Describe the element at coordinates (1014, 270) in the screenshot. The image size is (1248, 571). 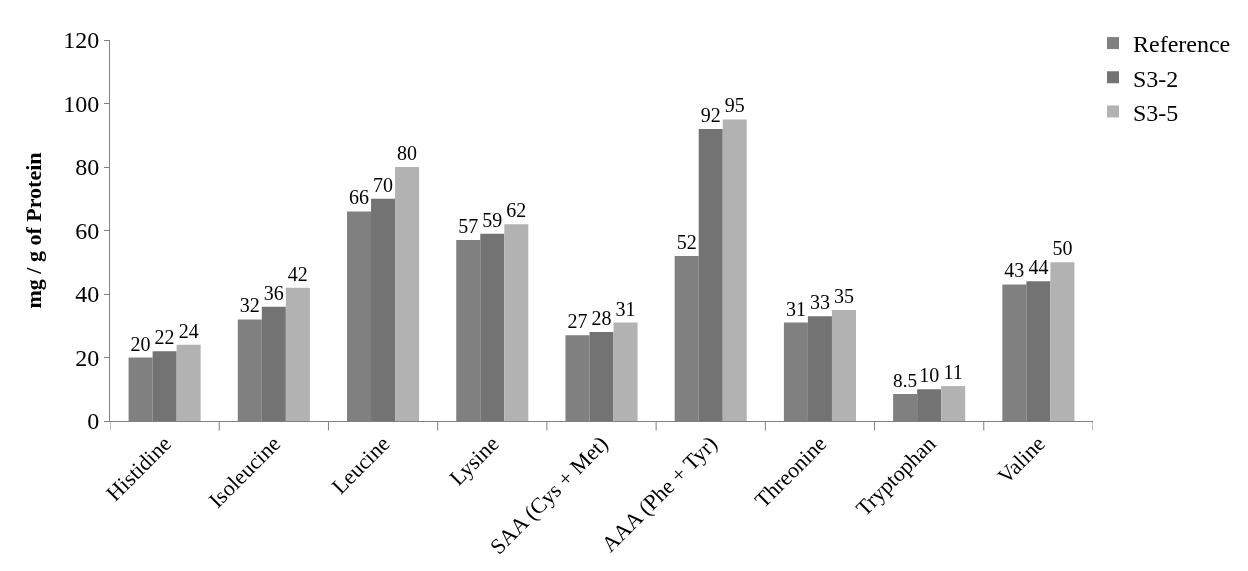
I see `data-label: 43` at that location.